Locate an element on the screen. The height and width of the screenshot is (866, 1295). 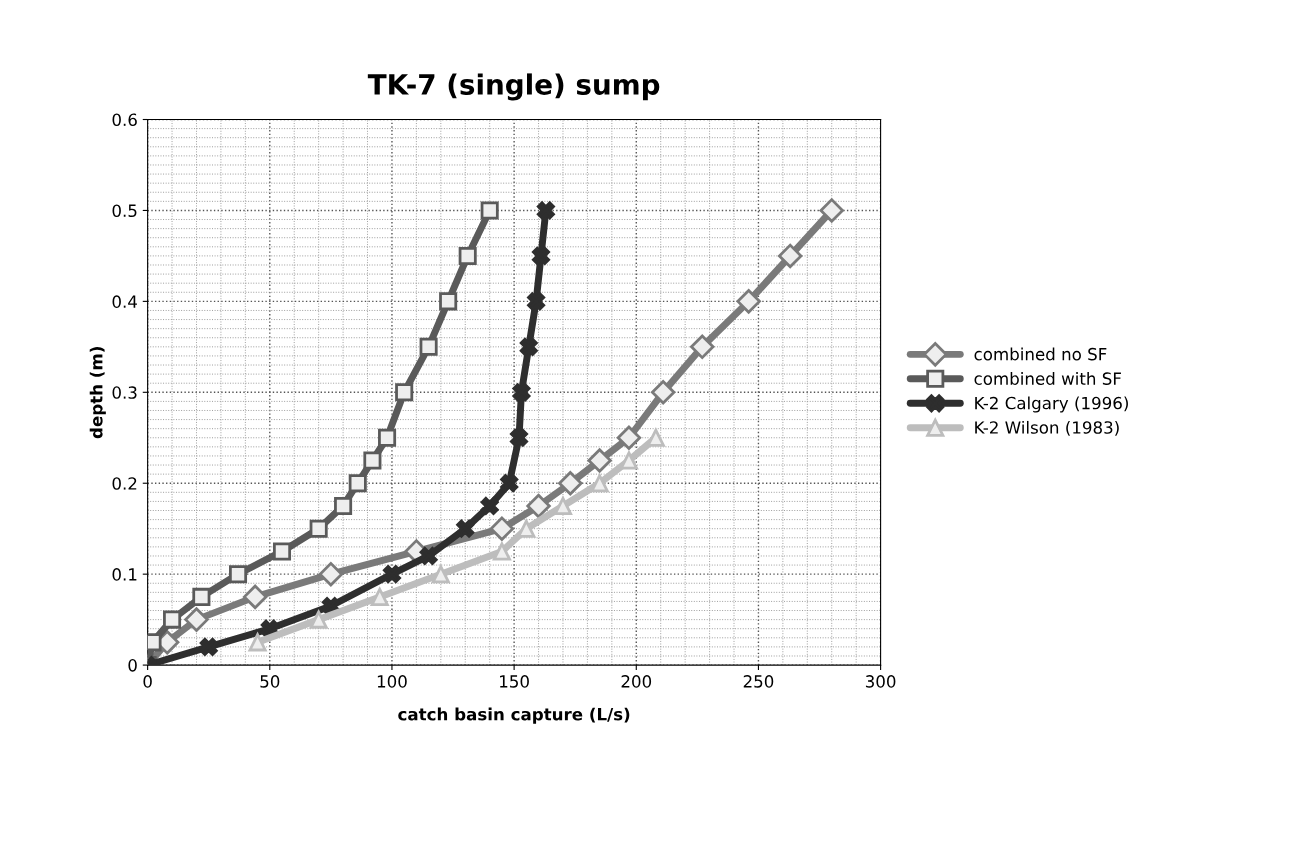
x-tick-label: 300 is located at coordinates (880, 681).